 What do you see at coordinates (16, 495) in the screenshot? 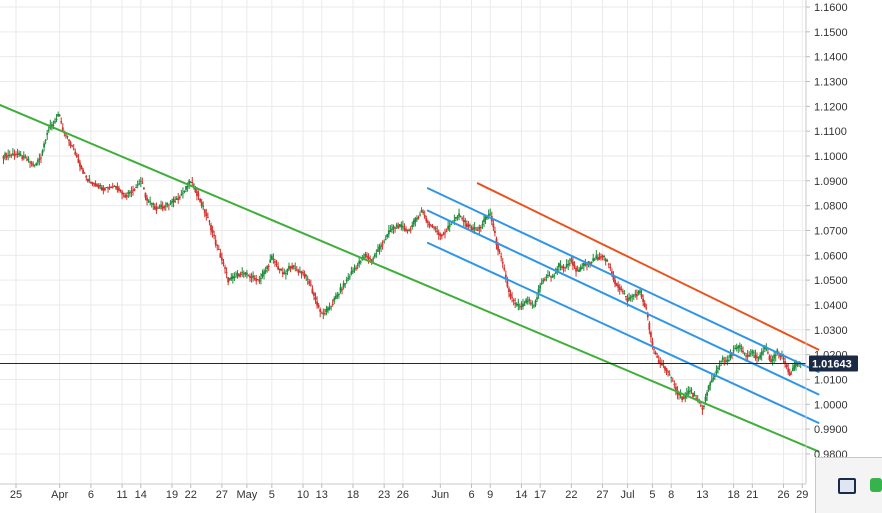
I see `x-tick-label: 25` at bounding box center [16, 495].